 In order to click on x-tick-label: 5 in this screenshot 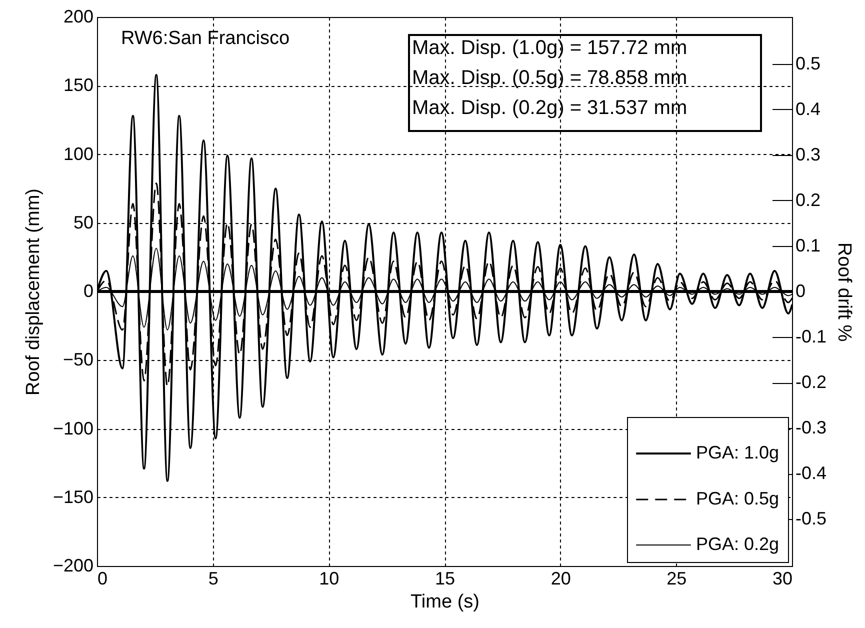, I will do `click(213, 578)`.